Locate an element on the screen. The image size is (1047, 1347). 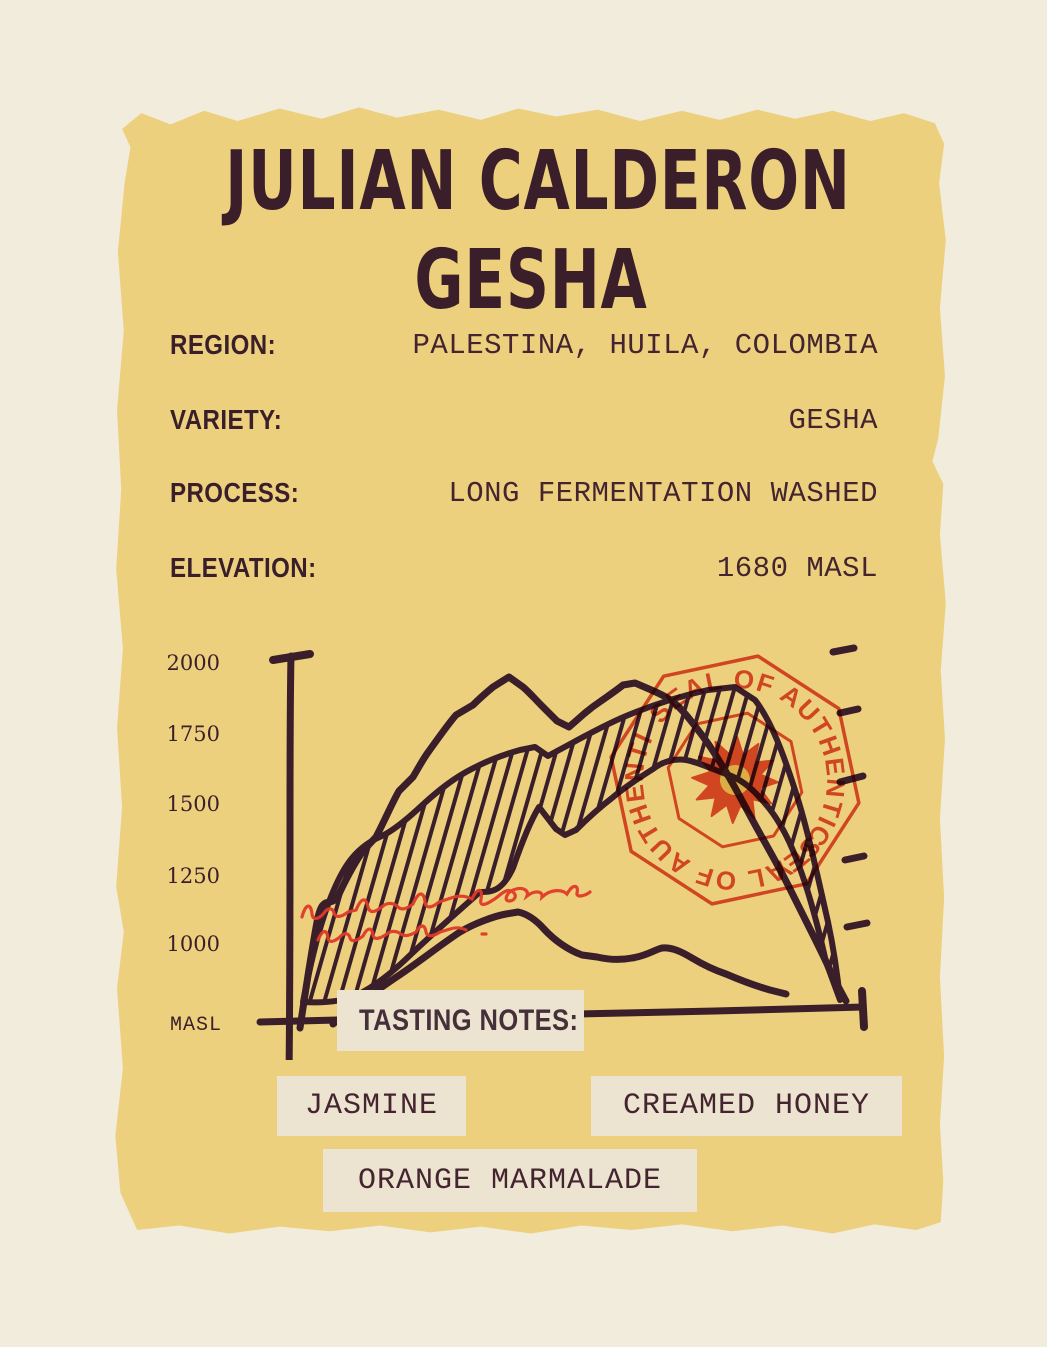
tasting-note-jasmine: JASMINE is located at coordinates (371, 1106).